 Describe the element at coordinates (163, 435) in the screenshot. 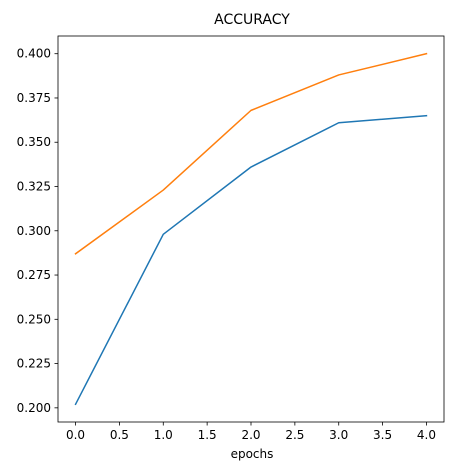

I see `x-tick-label: 1.0` at that location.